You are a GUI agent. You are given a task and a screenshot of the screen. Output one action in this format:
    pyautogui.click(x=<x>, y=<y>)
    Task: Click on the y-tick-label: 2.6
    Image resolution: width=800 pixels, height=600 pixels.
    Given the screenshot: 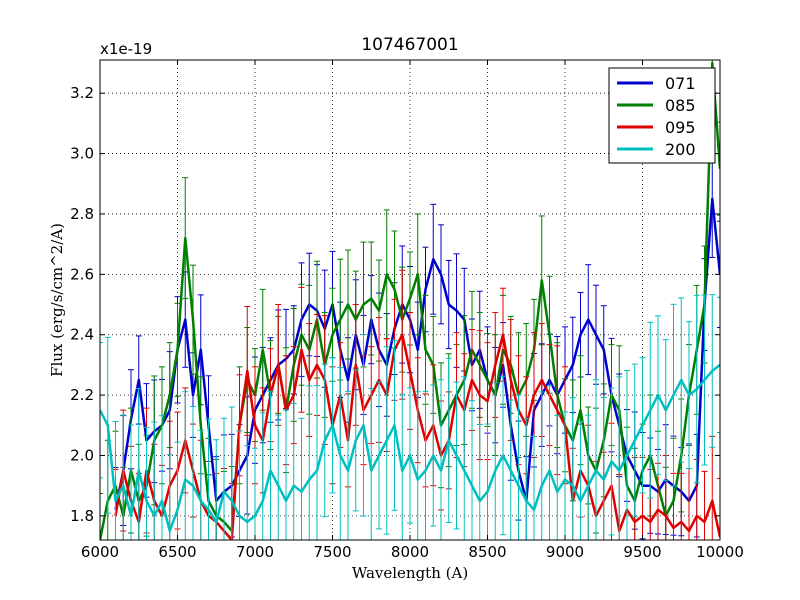 What is the action you would take?
    pyautogui.click(x=82, y=274)
    